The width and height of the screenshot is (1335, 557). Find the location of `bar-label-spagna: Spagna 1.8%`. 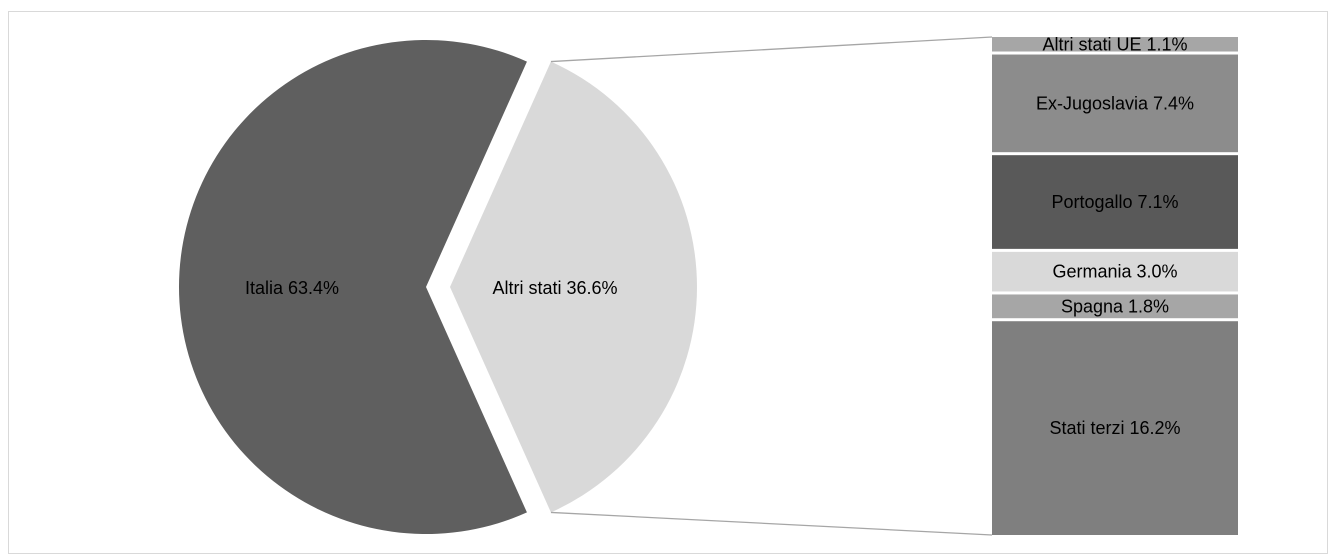

bar-label-spagna: Spagna 1.8% is located at coordinates (1115, 306).